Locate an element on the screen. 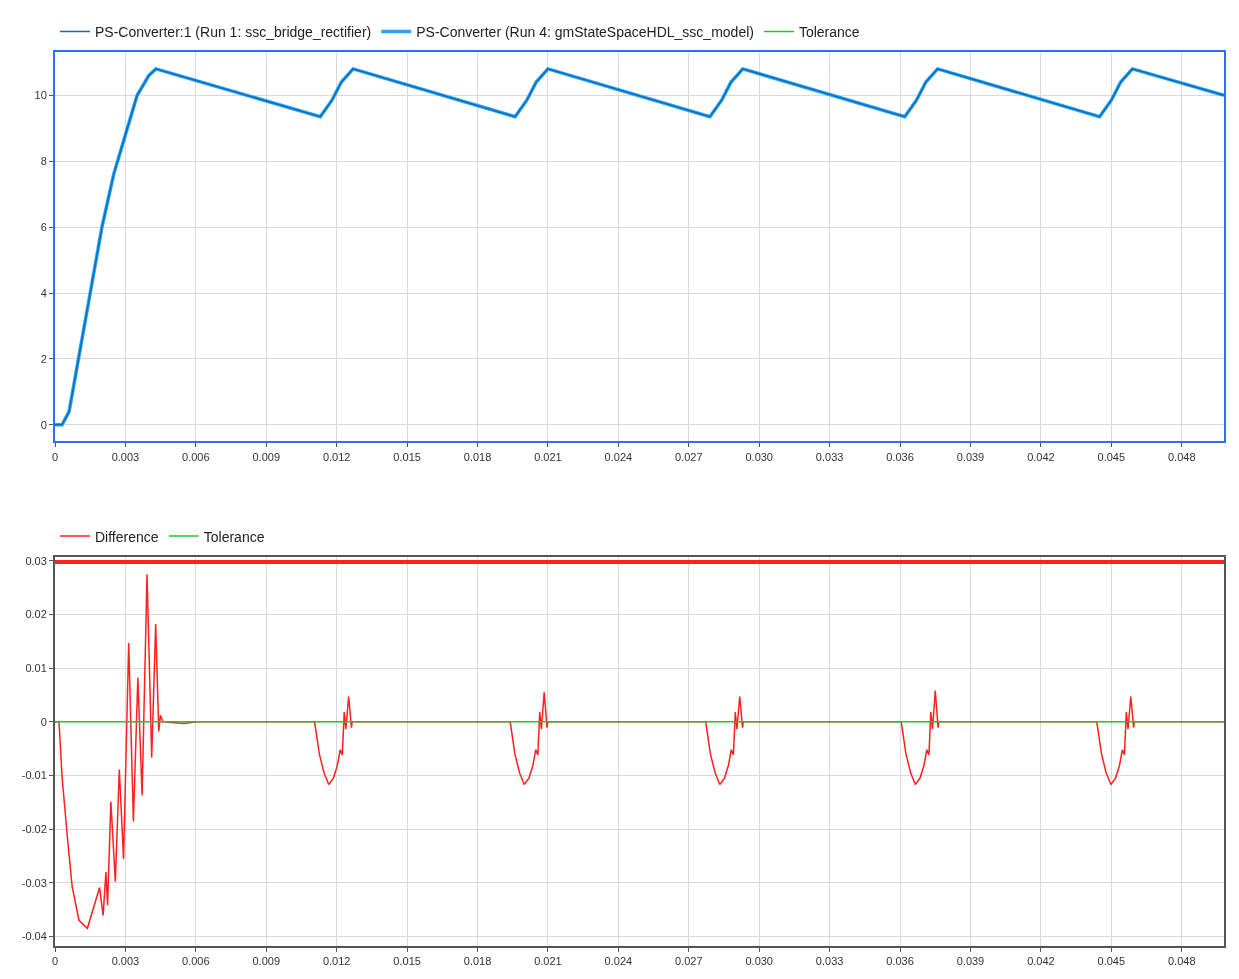  y-tick-label: 0.03 is located at coordinates (36, 560).